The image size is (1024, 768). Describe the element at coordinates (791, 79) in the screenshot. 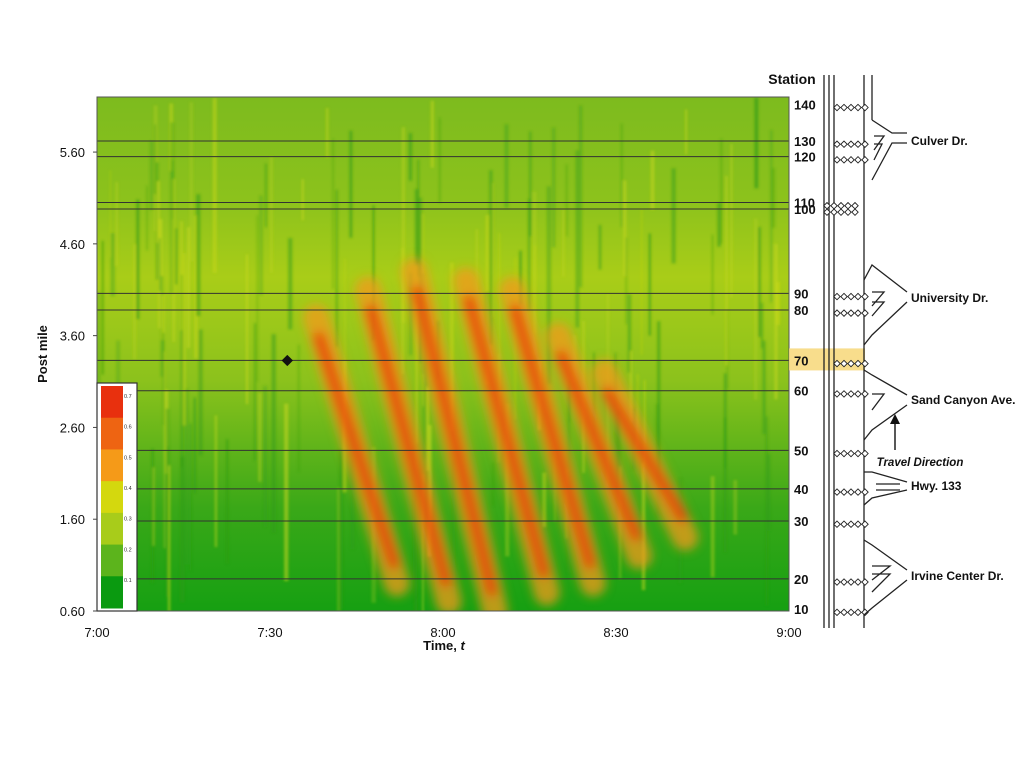

I see `station-header: Station` at that location.